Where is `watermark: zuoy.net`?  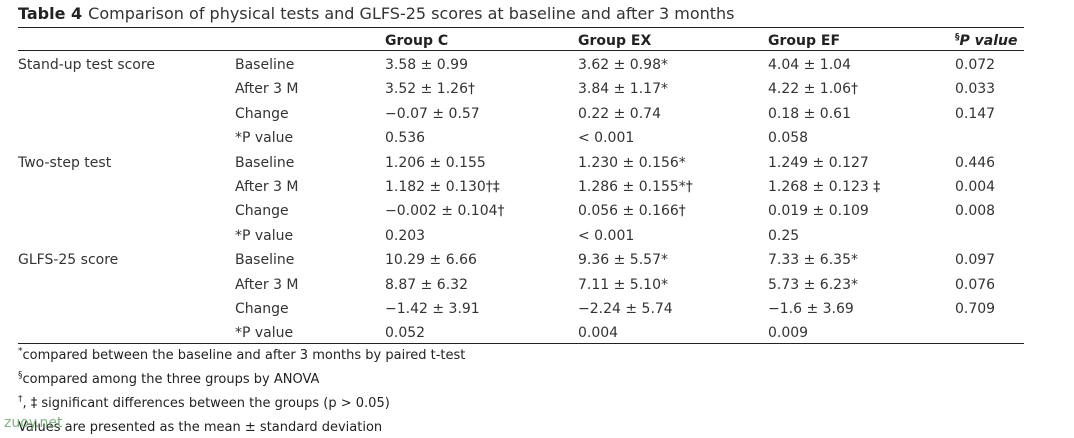 watermark: zuoy.net is located at coordinates (33, 423).